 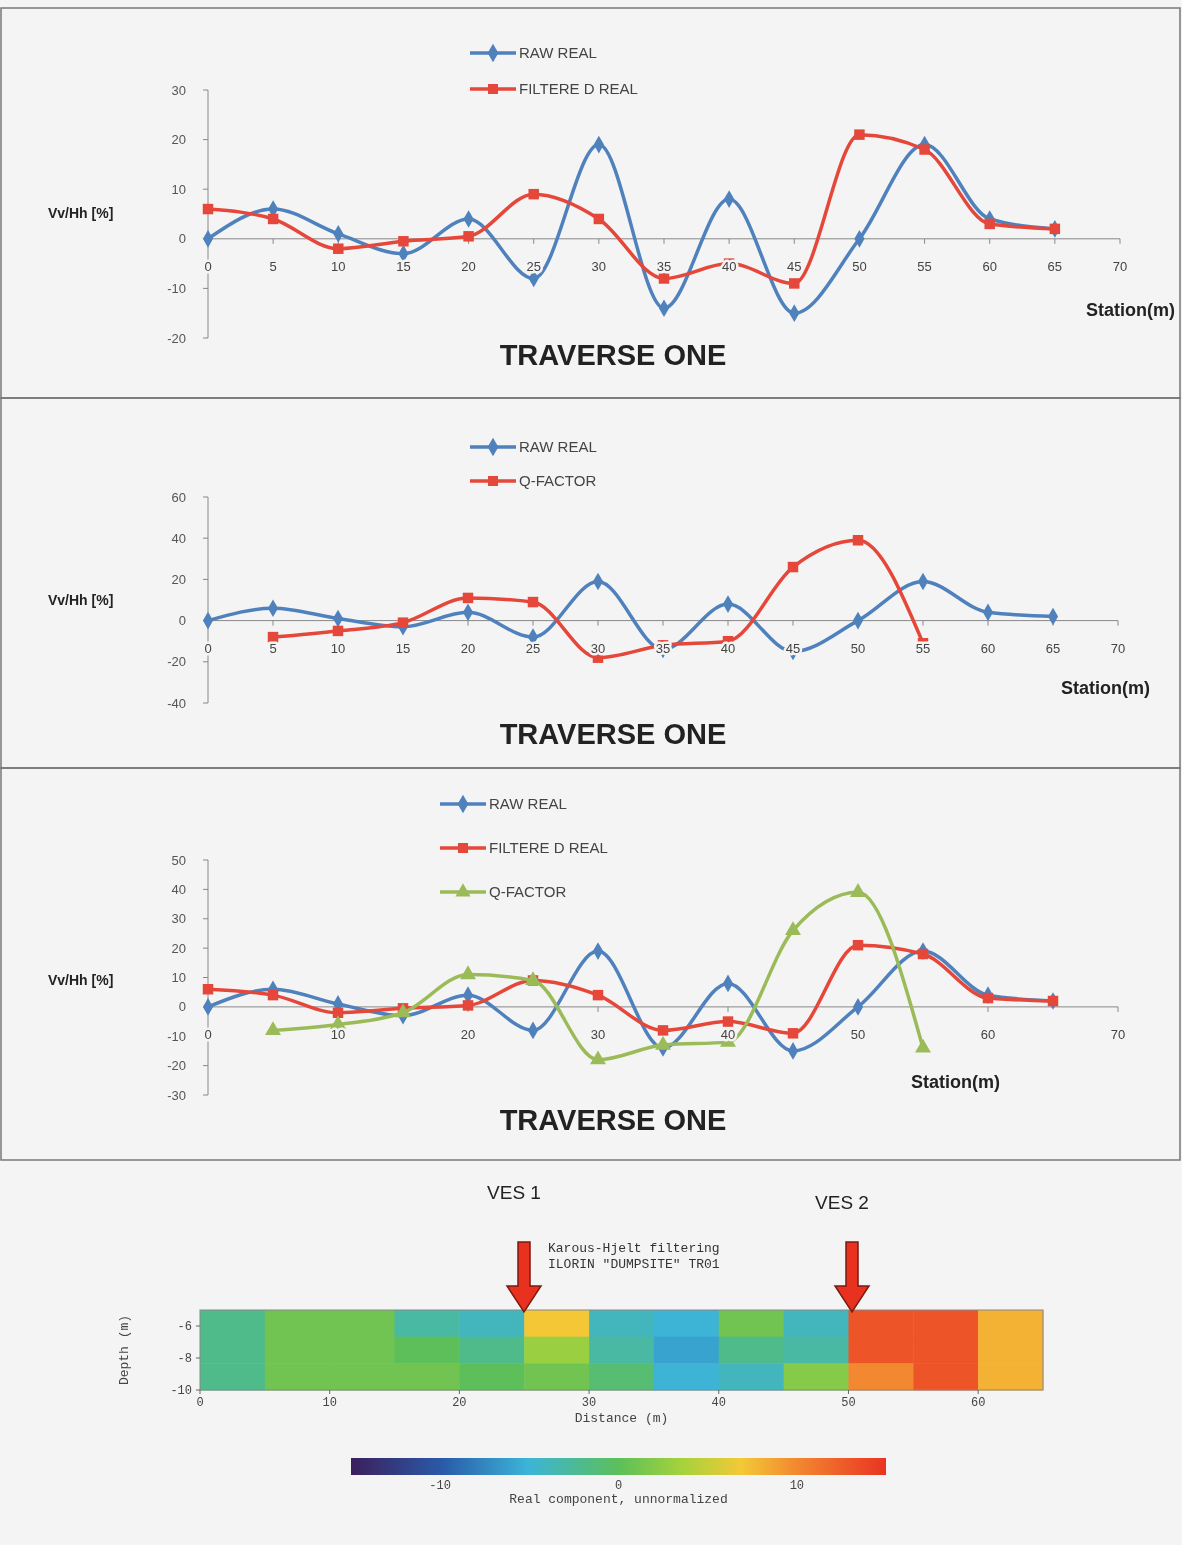 What do you see at coordinates (178, 860) in the screenshot?
I see `y-tick-label: 50` at bounding box center [178, 860].